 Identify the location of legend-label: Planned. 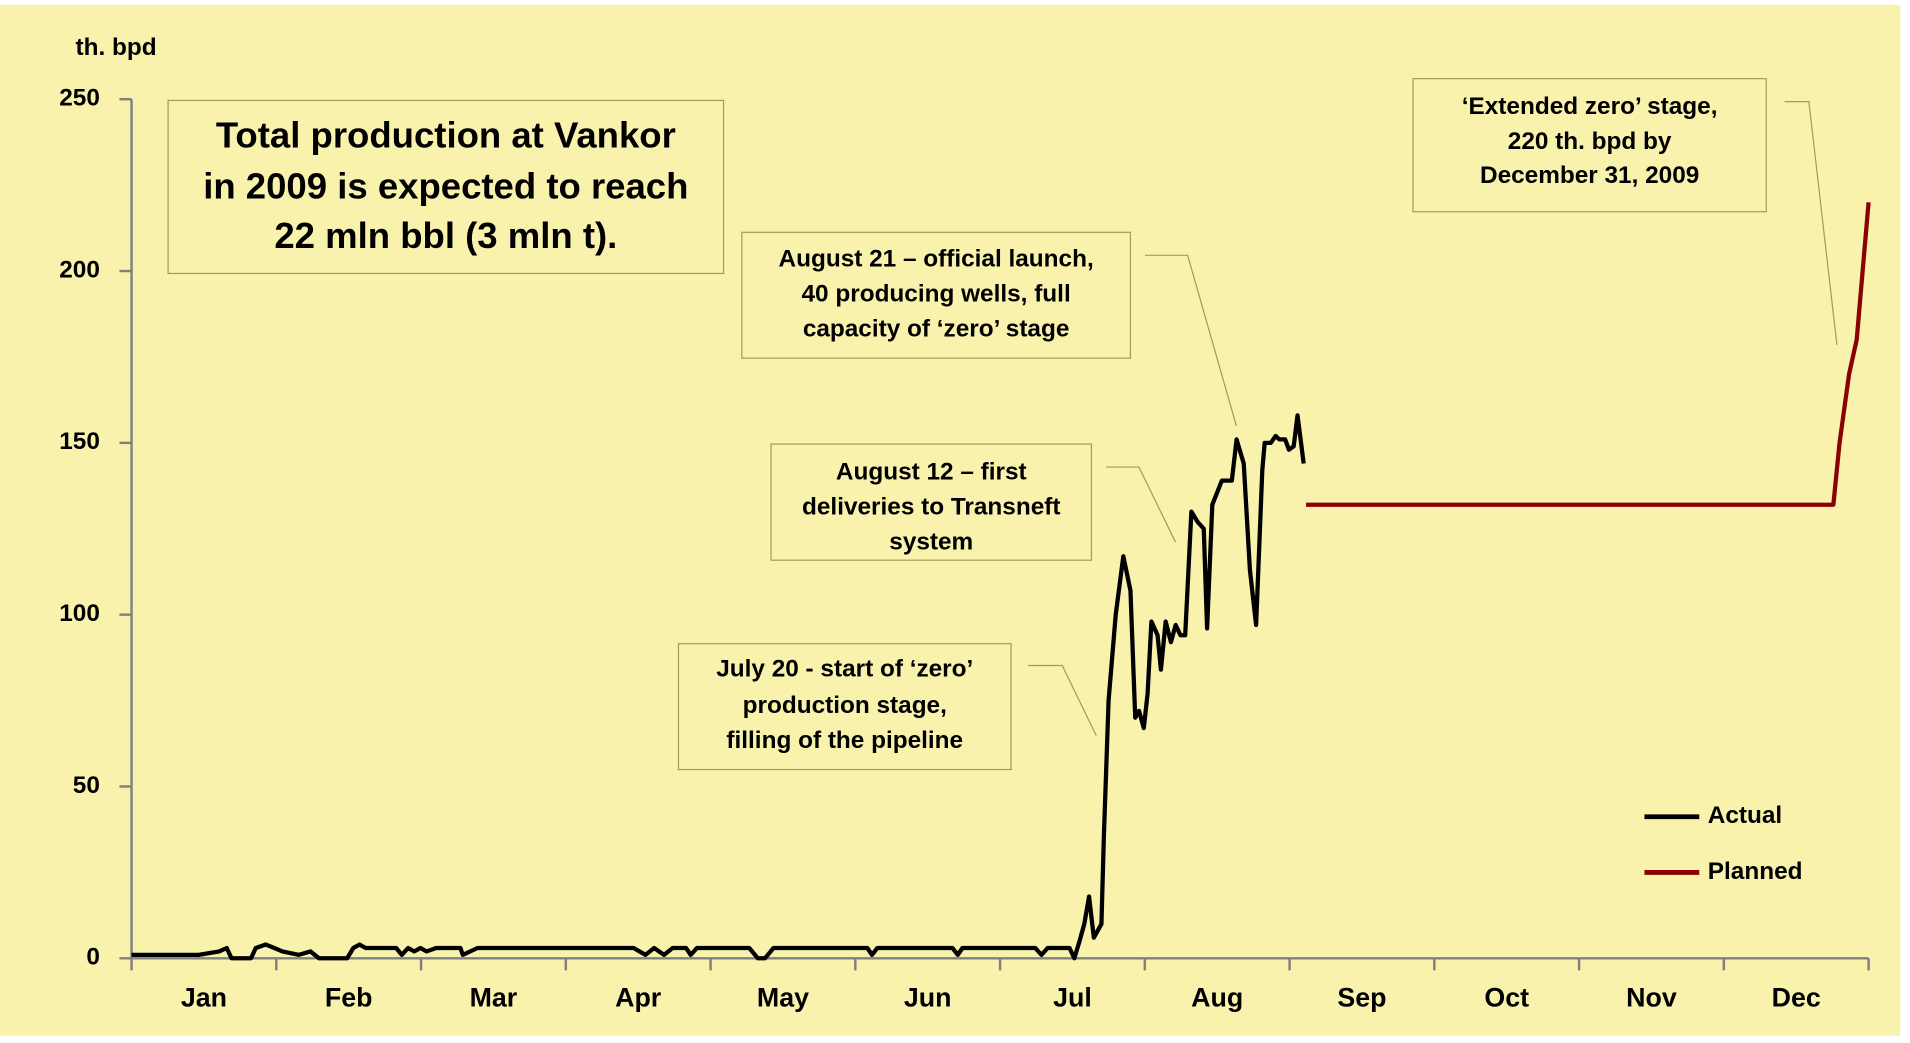
(1755, 871).